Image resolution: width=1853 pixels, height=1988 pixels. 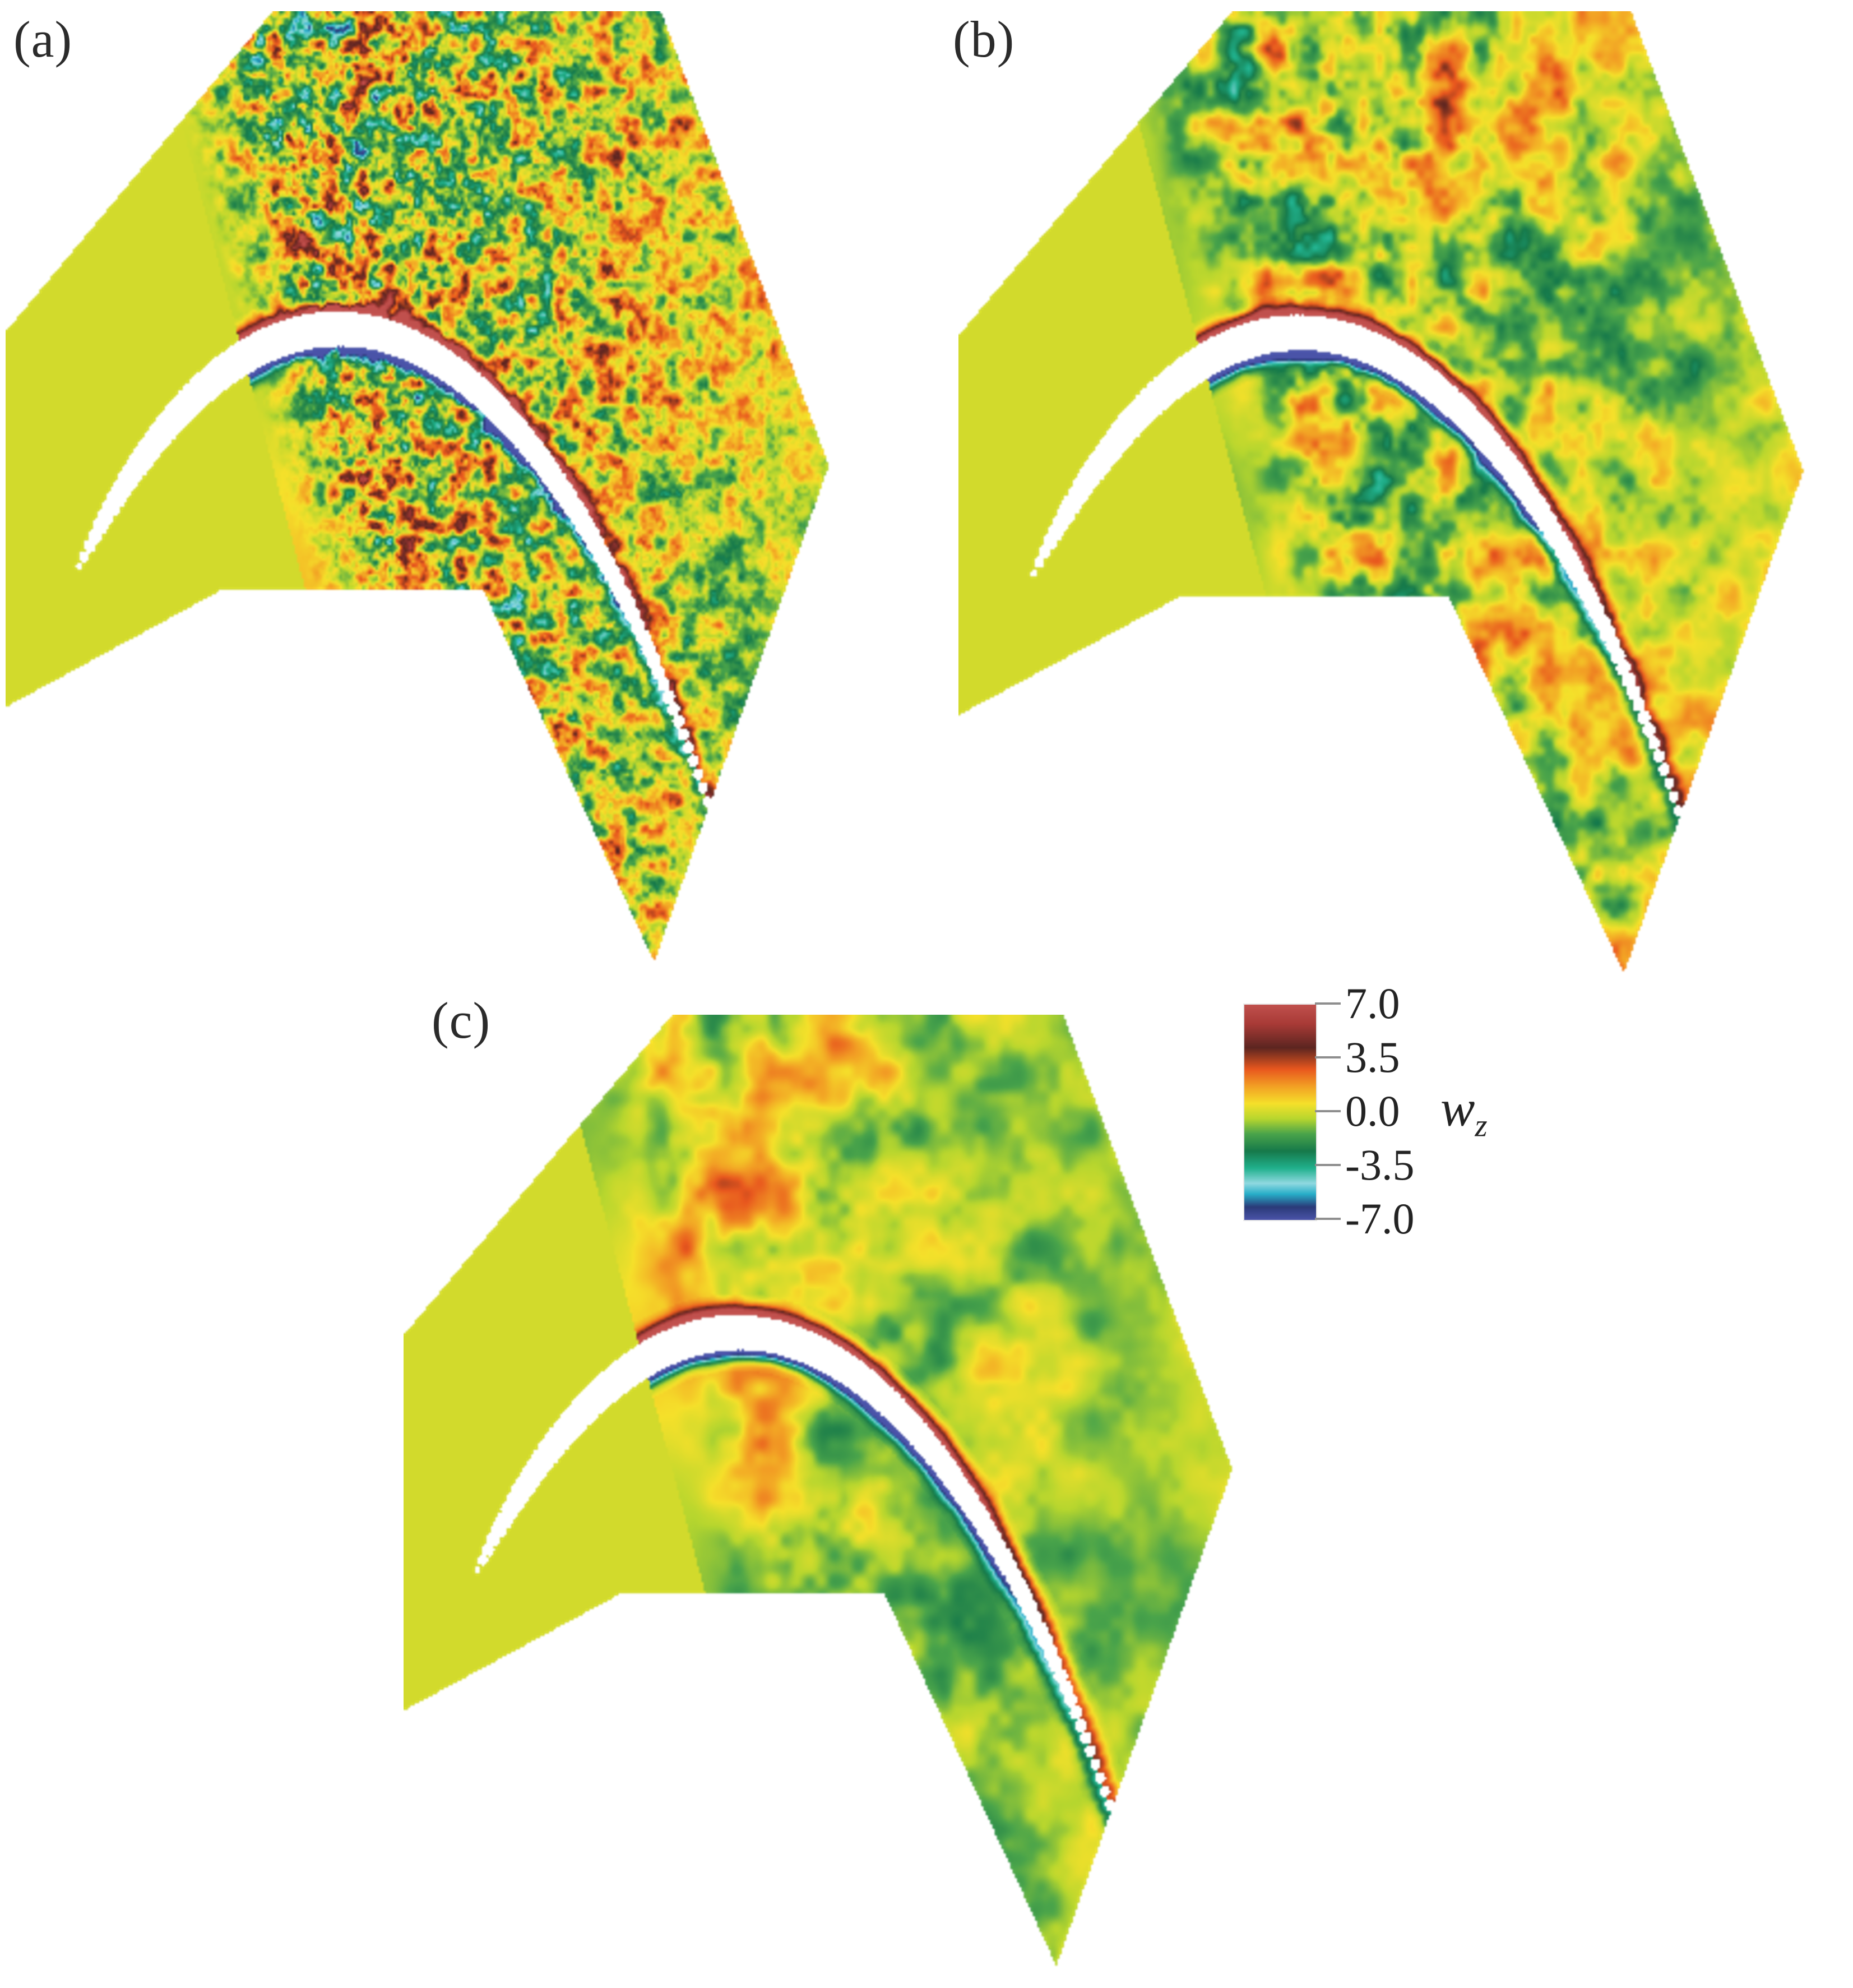 What do you see at coordinates (1372, 1057) in the screenshot?
I see `colorbar-tick-label: 3.5` at bounding box center [1372, 1057].